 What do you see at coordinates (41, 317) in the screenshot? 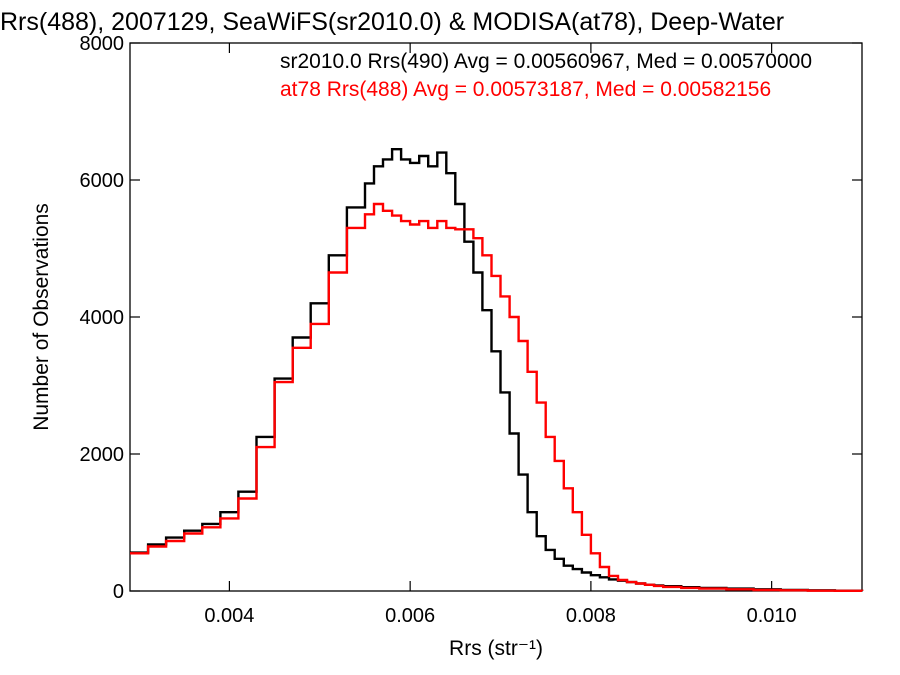
I see `y-axis-label: Number of Observations` at bounding box center [41, 317].